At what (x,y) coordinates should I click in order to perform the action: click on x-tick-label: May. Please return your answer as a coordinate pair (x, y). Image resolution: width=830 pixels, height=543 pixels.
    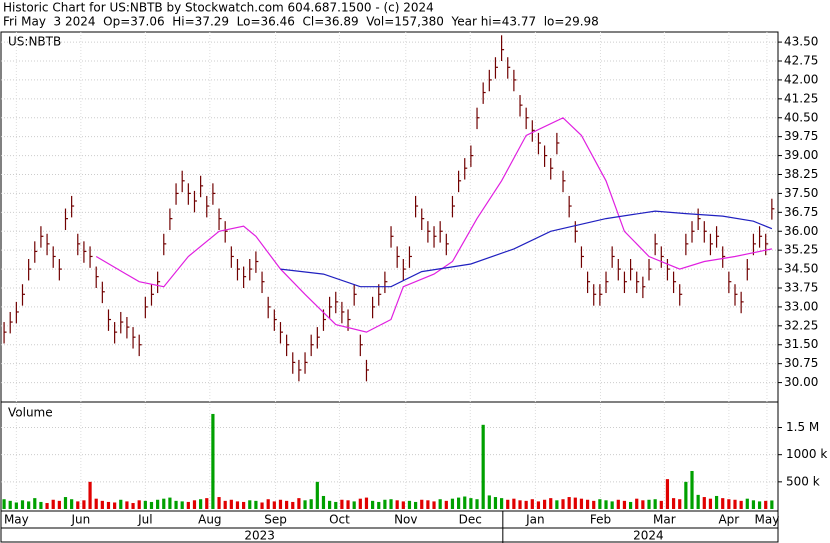
    Looking at the image, I should click on (767, 520).